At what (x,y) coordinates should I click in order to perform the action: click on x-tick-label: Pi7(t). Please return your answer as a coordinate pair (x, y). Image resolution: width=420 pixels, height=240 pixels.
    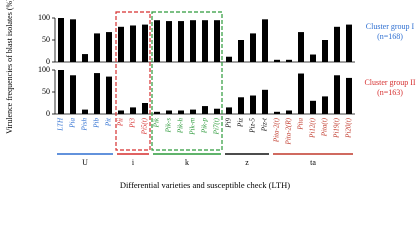
    Looking at the image, I should click on (217, 126).